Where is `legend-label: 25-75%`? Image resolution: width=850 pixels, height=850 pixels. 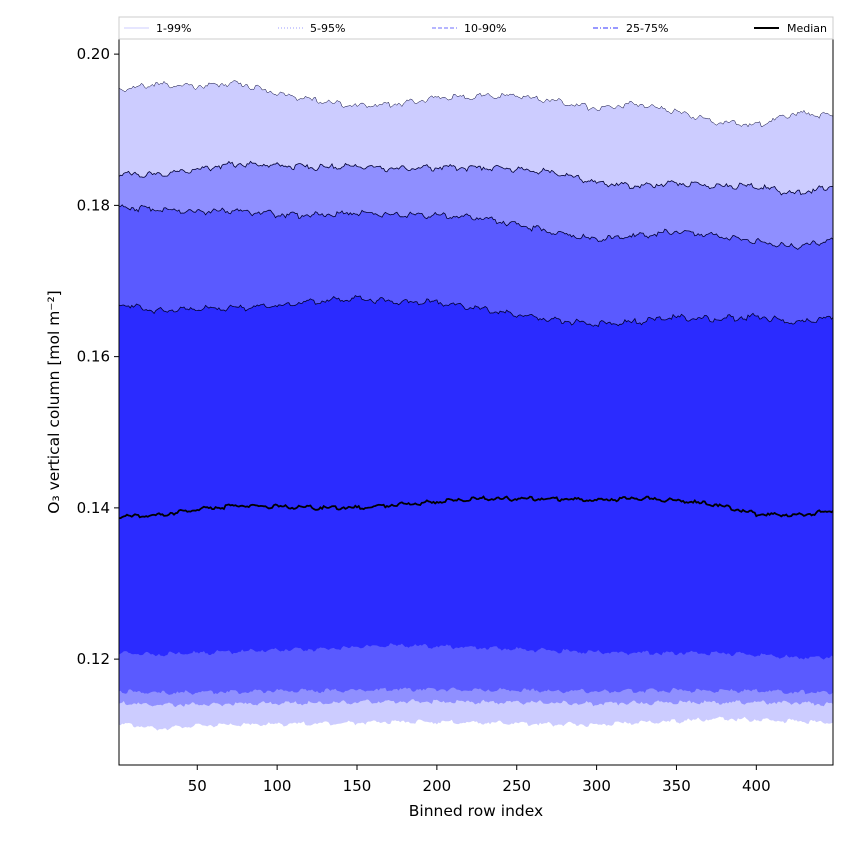
legend-label: 25-75% is located at coordinates (647, 28).